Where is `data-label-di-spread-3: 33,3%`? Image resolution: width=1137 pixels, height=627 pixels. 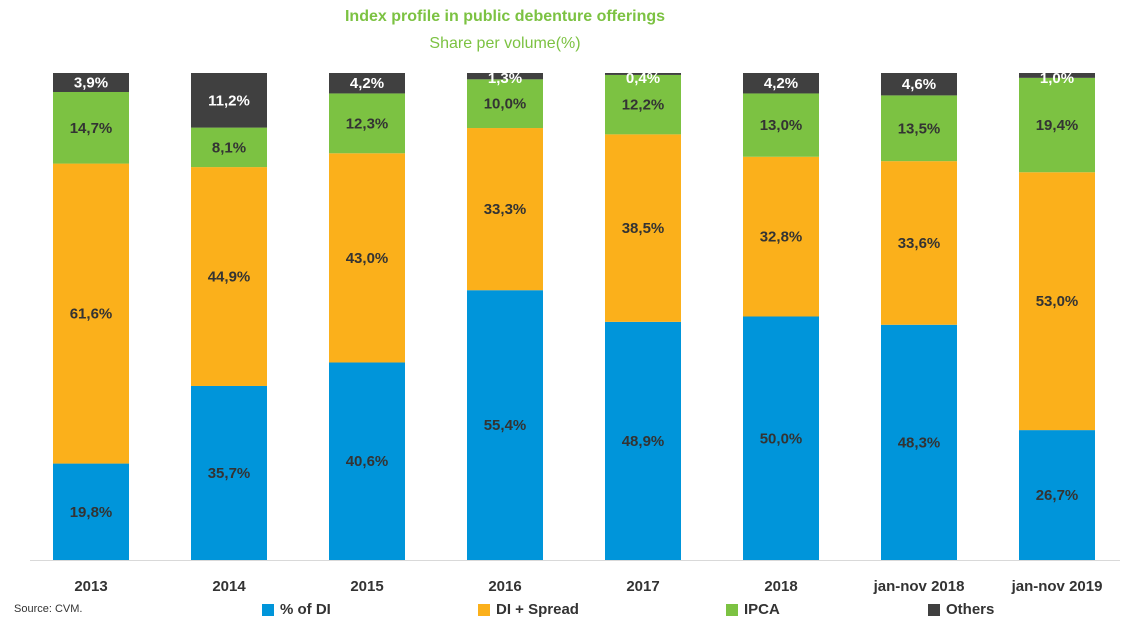 data-label-di-spread-3: 33,3% is located at coordinates (505, 209).